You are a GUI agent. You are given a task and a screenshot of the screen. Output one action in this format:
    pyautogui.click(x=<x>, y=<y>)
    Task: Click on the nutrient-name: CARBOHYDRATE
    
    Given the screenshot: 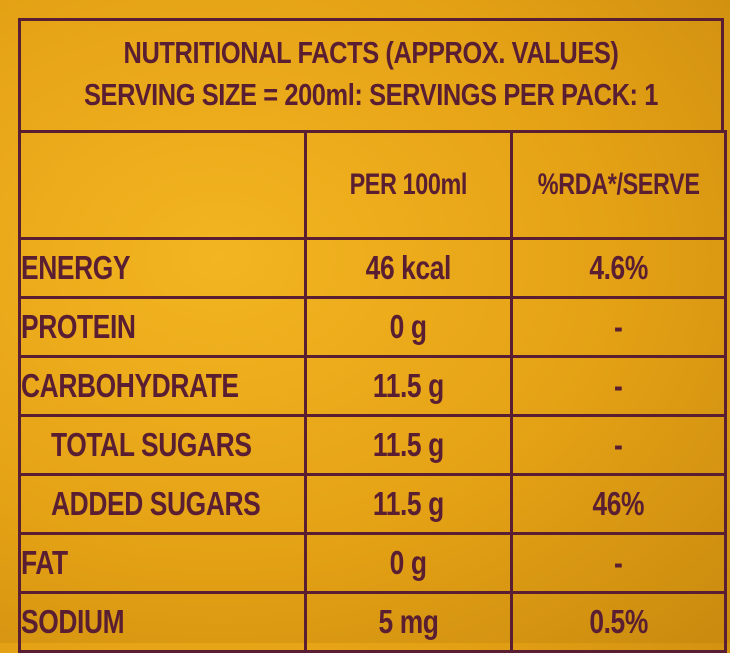 What is the action you would take?
    pyautogui.click(x=162, y=386)
    